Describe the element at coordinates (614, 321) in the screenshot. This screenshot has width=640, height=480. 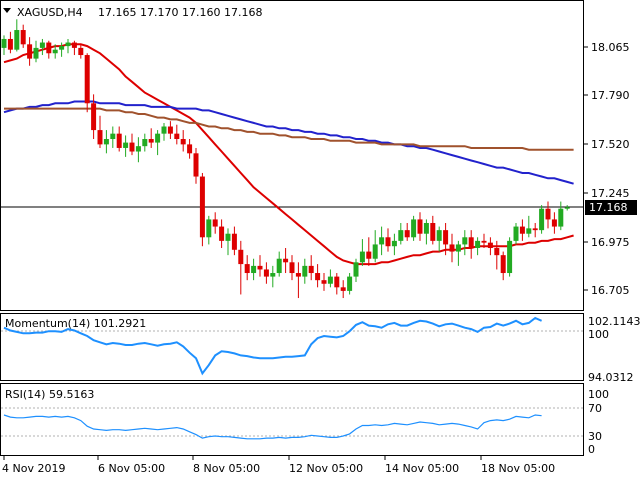
I see `momentum-tick: 102.1143` at that location.